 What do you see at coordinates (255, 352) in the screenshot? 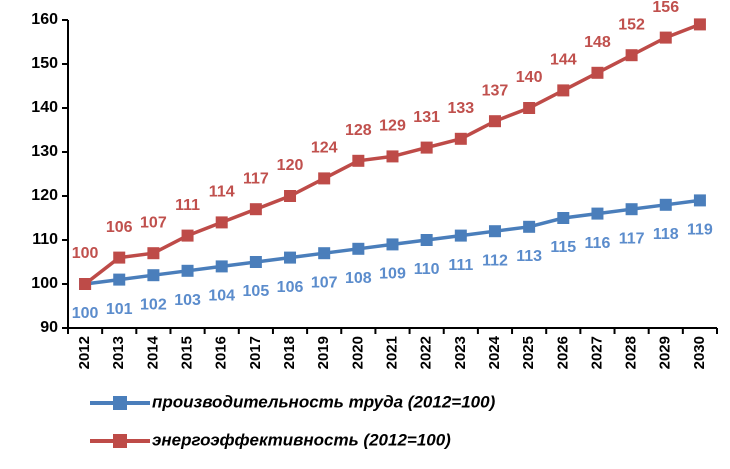
I see `x-tick-label: 2017` at bounding box center [255, 352].